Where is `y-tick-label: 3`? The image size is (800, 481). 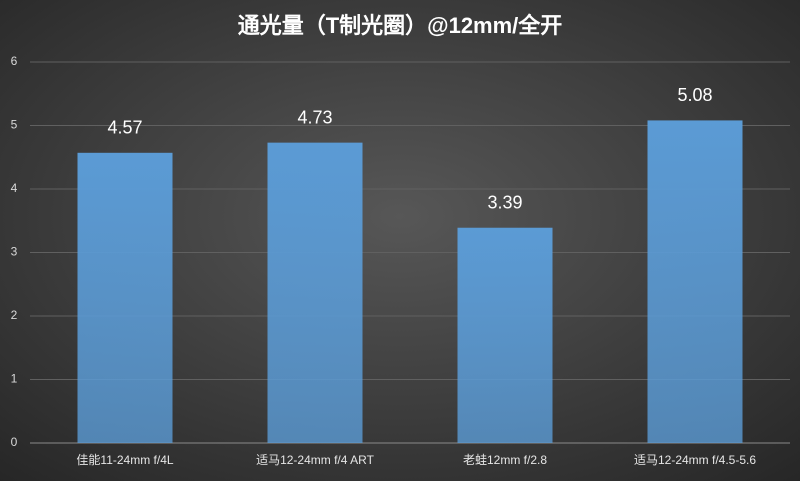
y-tick-label: 3 is located at coordinates (14, 252).